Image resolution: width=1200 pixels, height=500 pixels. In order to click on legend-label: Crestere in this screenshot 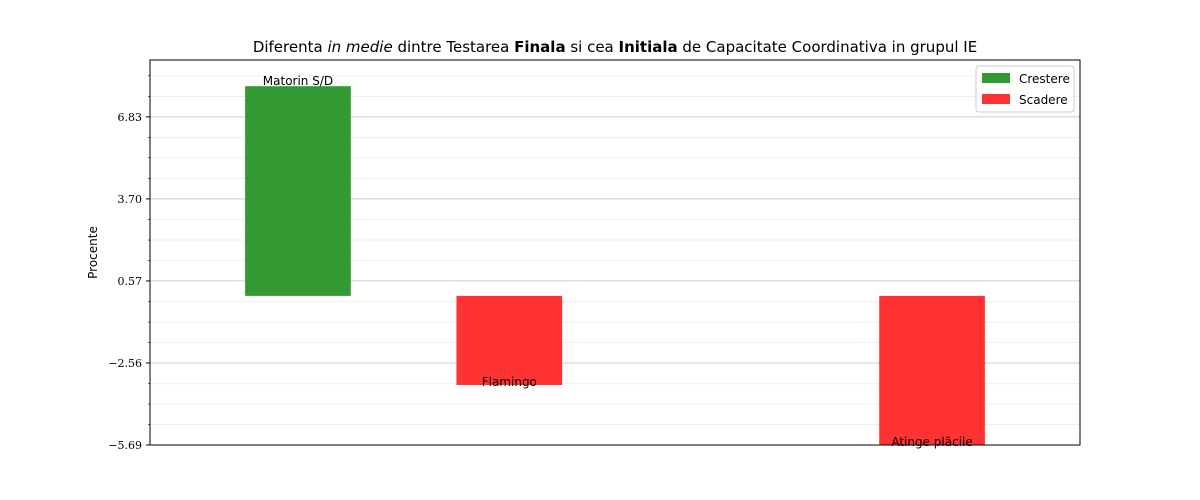, I will do `click(1044, 79)`.